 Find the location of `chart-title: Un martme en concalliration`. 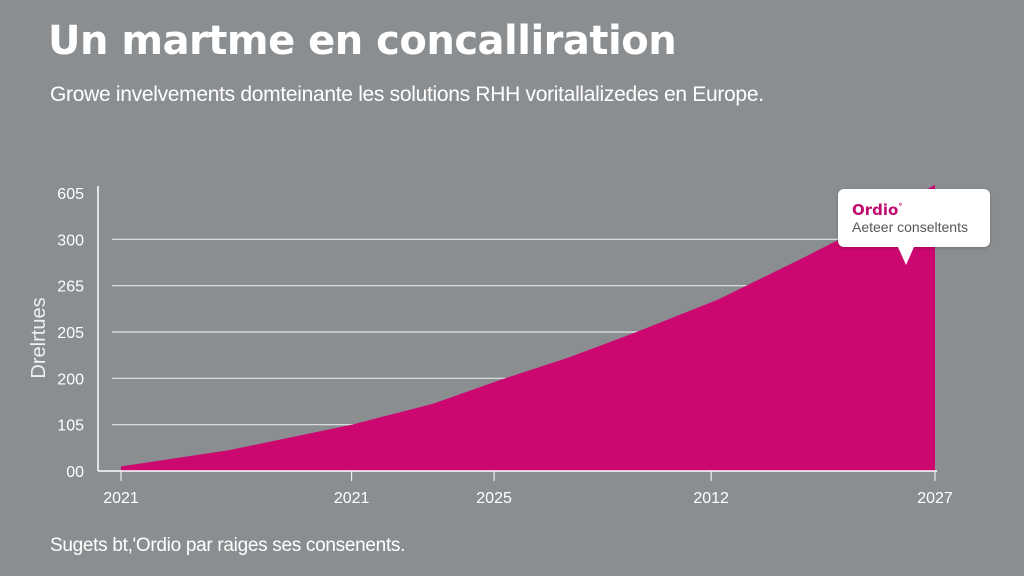

chart-title: Un martme en concalliration is located at coordinates (362, 41).